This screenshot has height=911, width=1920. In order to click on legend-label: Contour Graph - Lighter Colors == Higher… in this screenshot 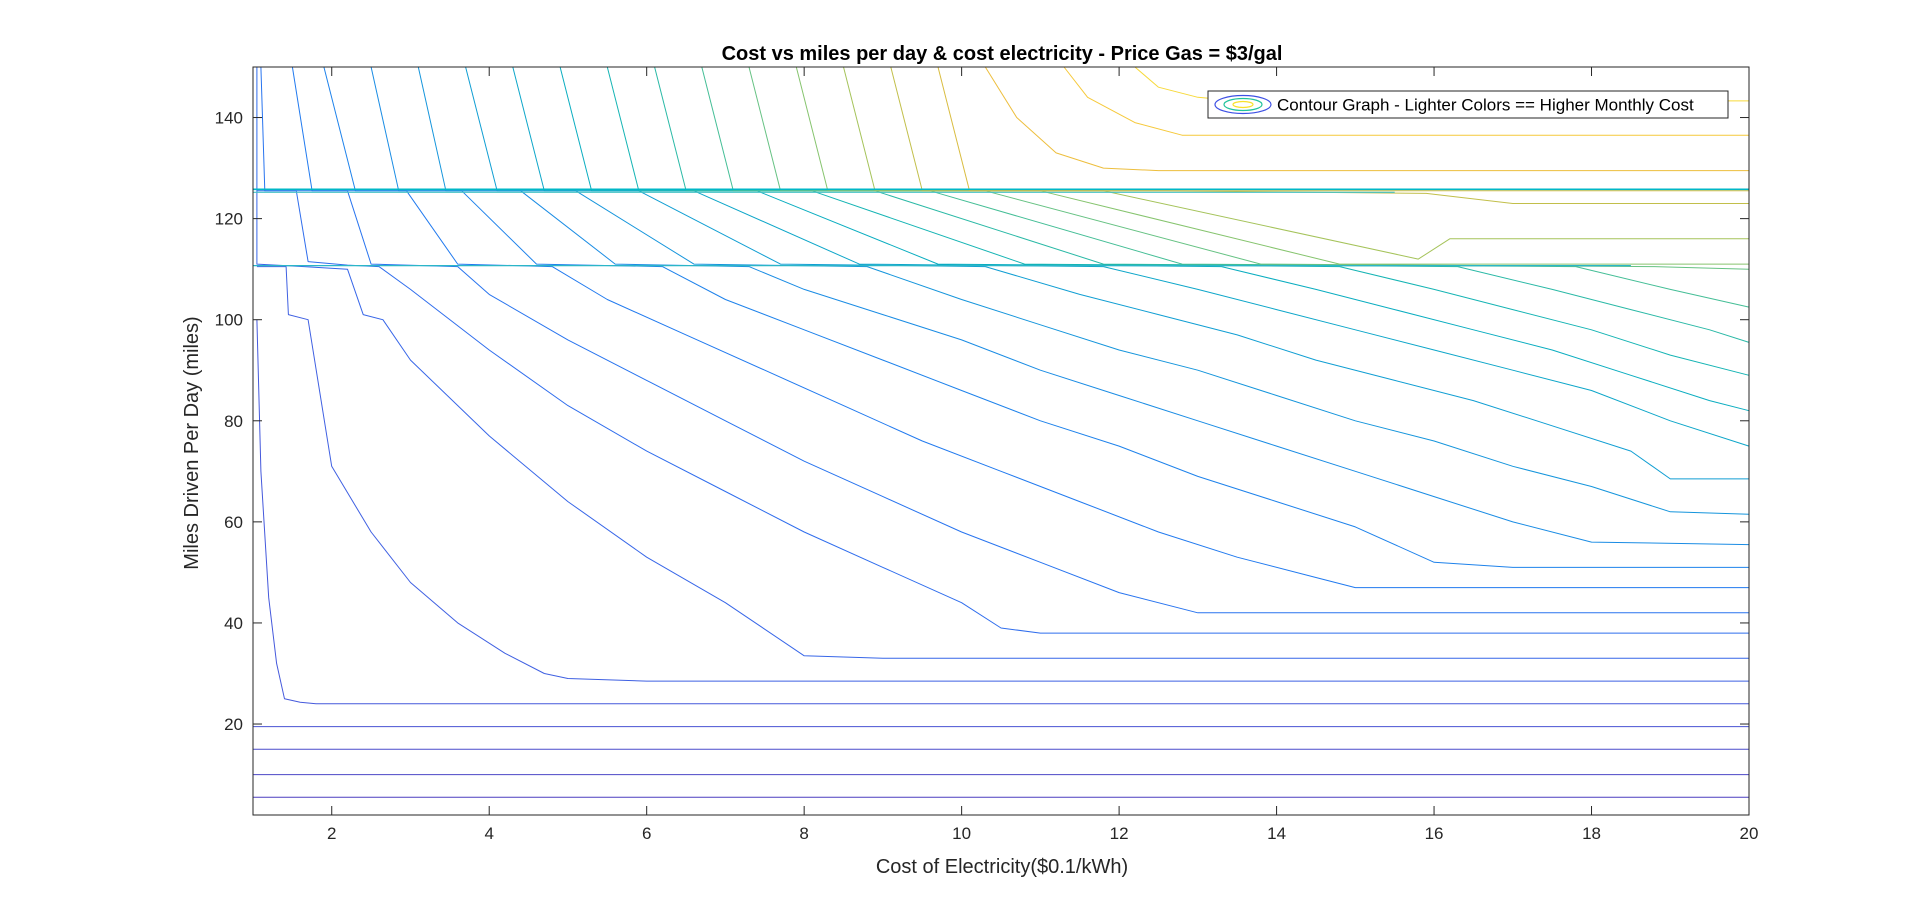, I will do `click(1485, 105)`.